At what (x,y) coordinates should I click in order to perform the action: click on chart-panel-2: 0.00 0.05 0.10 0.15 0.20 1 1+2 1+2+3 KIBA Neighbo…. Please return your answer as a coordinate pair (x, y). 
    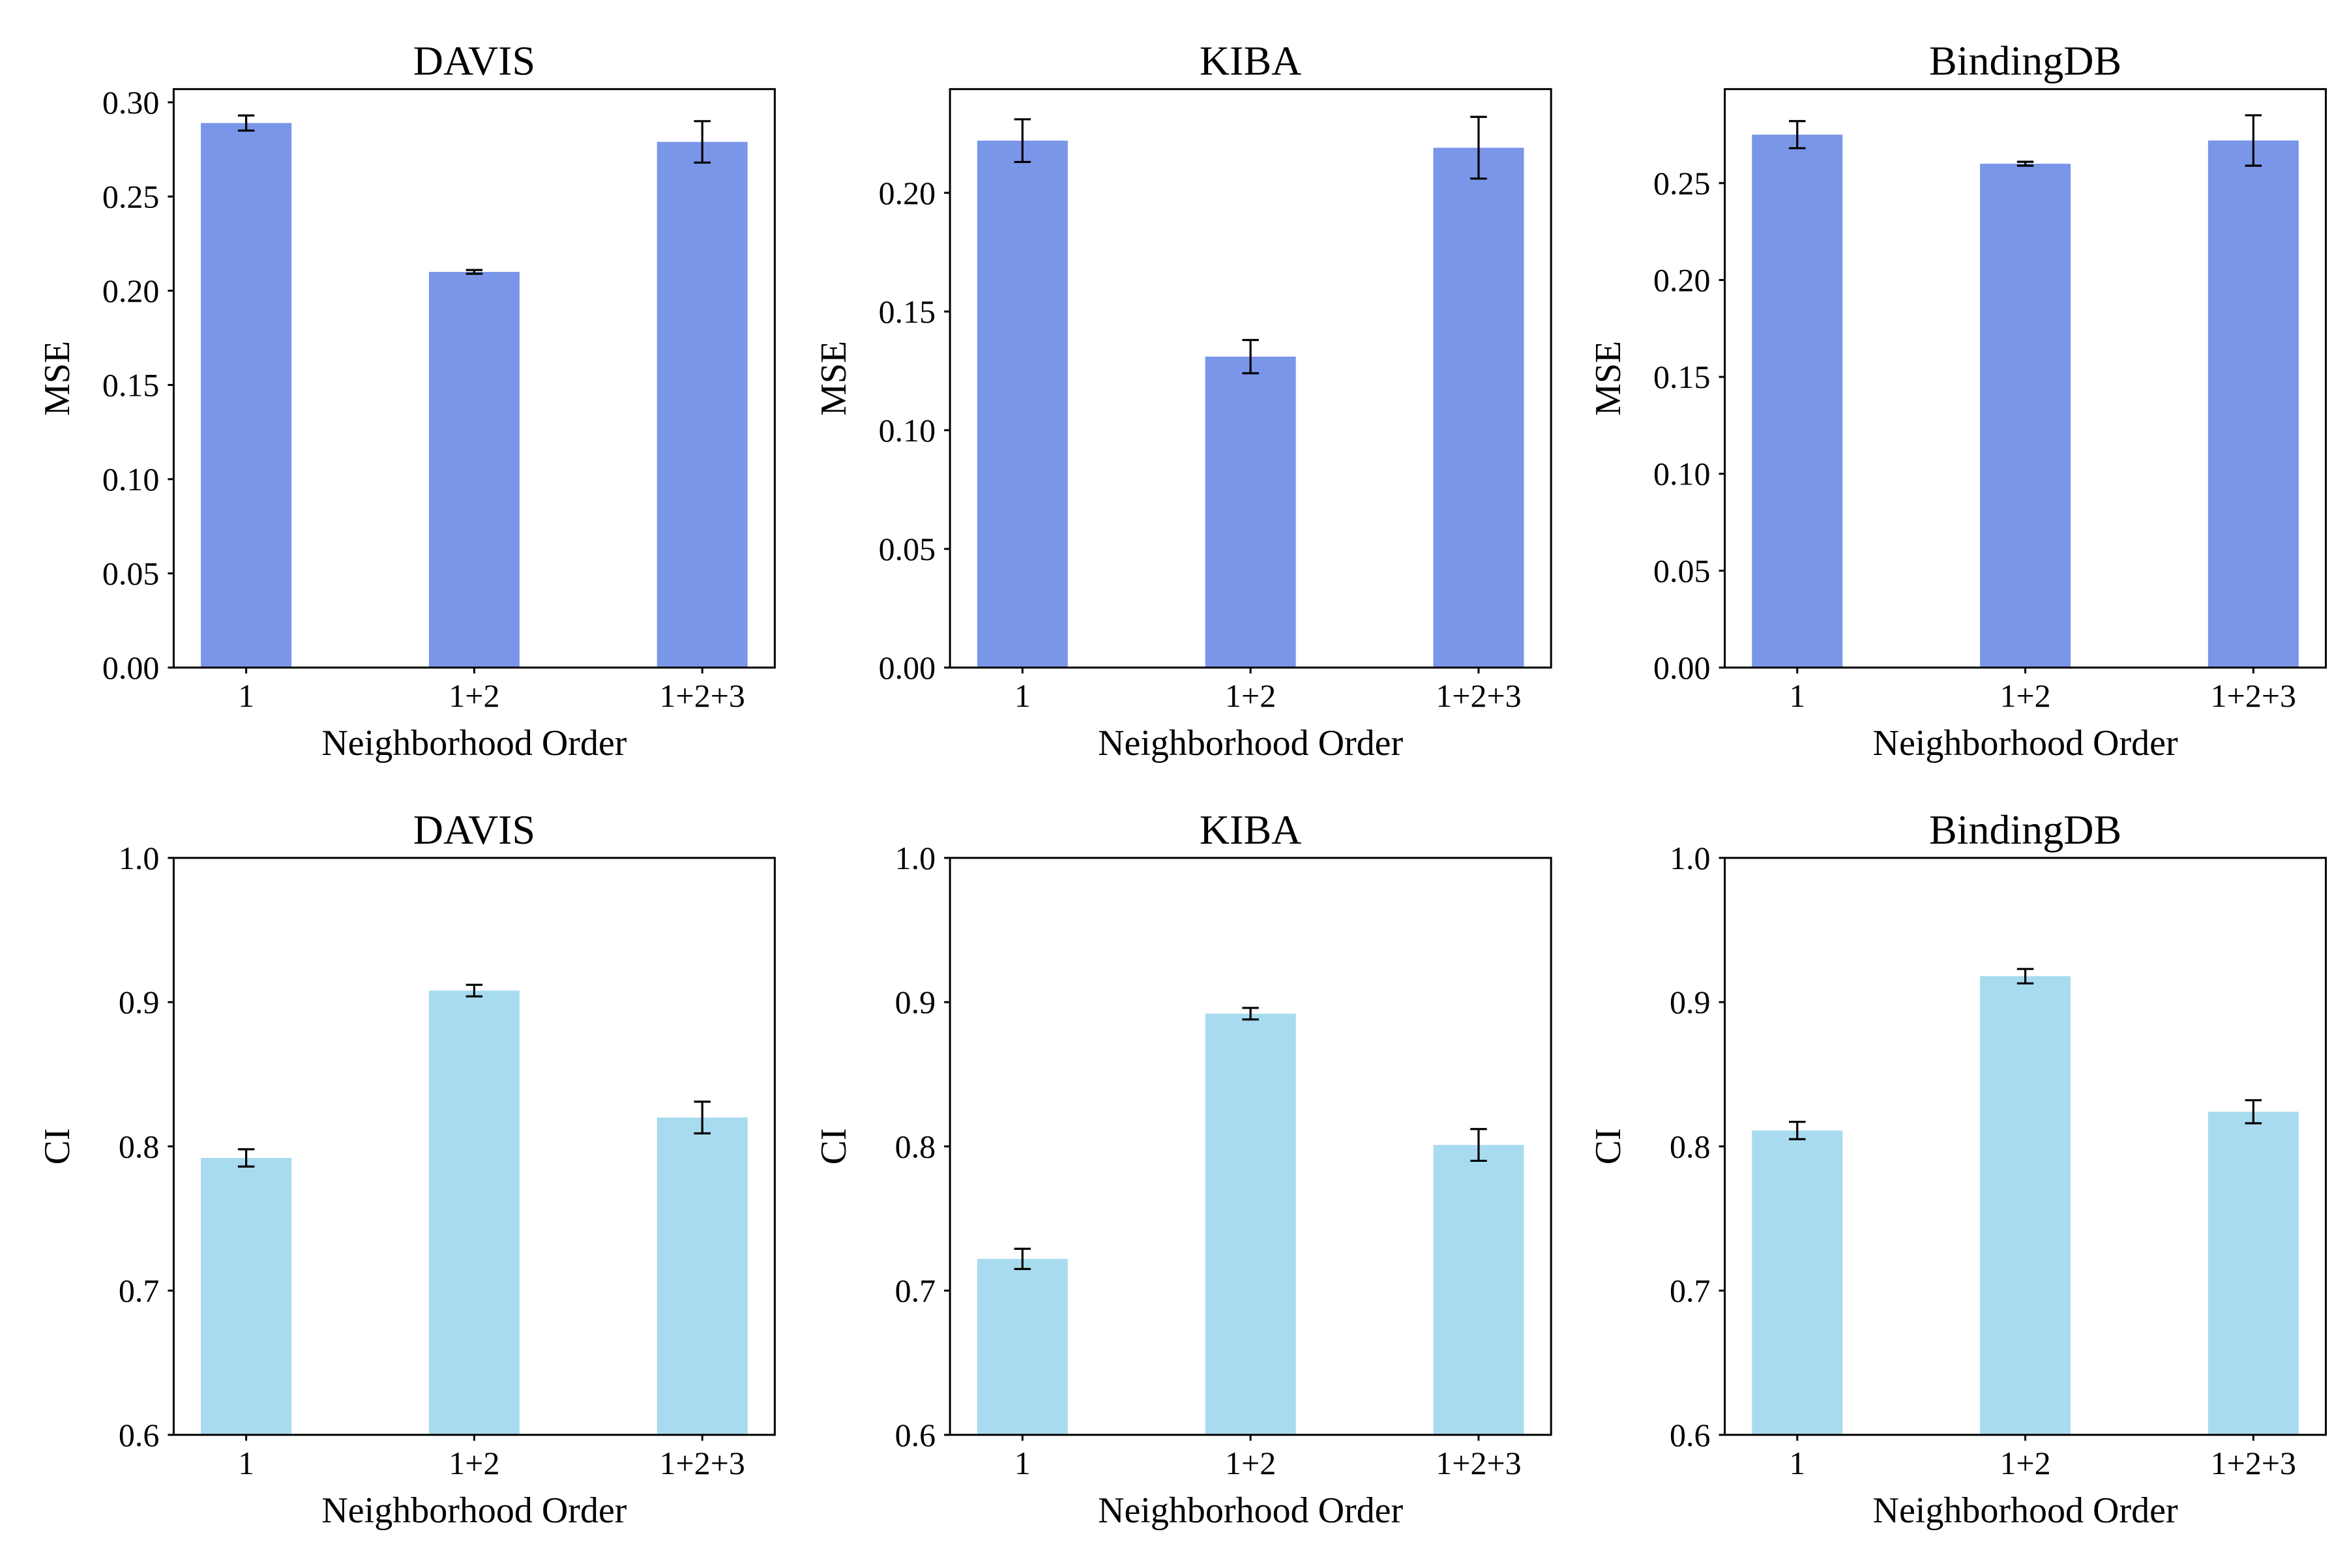
    Looking at the image, I should click on (1183, 400).